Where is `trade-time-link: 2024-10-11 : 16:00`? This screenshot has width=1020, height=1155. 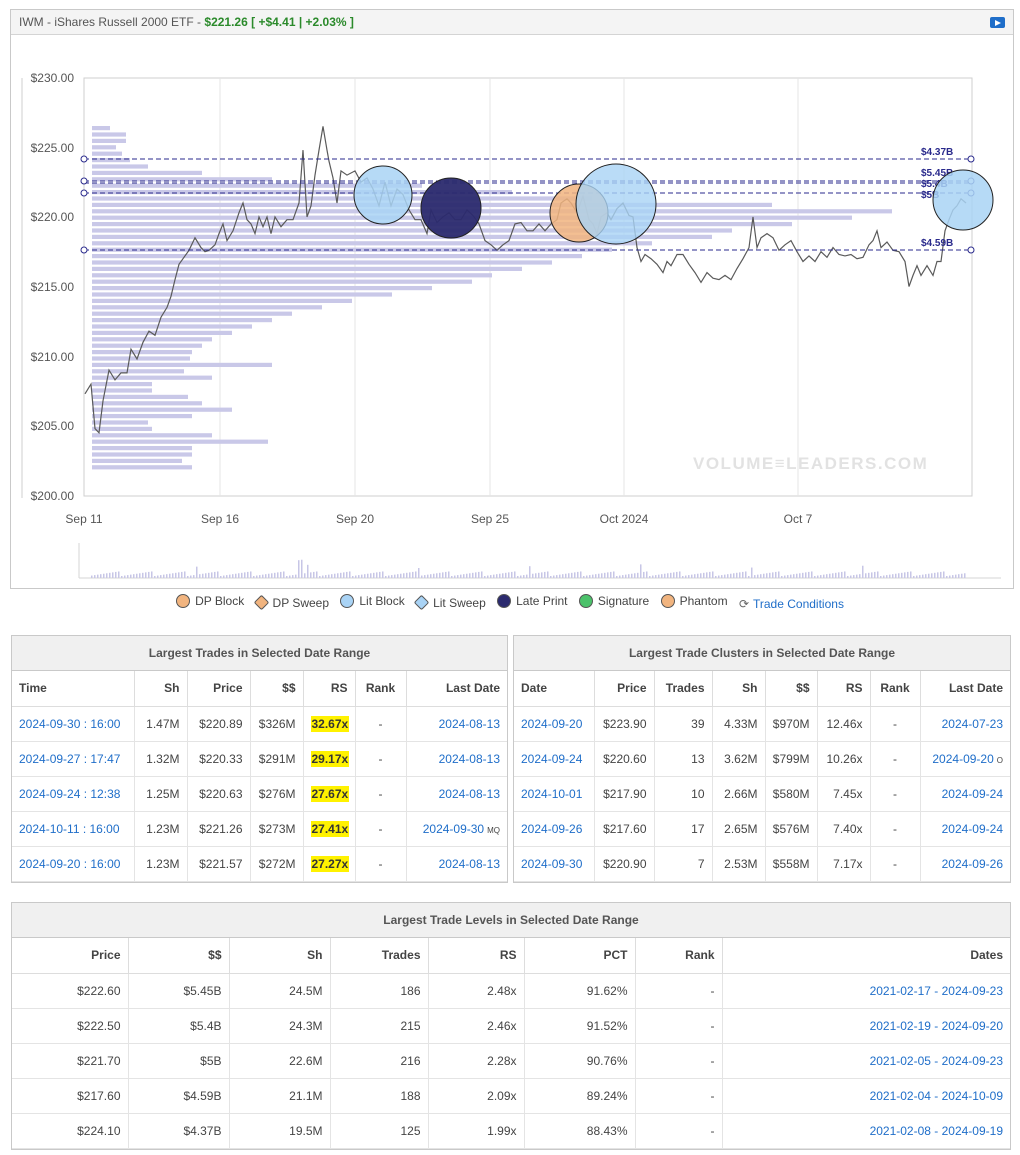 trade-time-link: 2024-10-11 : 16:00 is located at coordinates (69, 828).